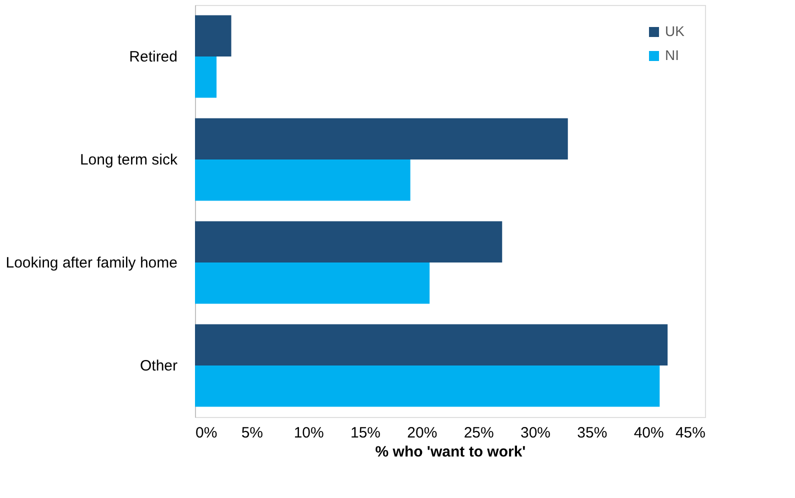 The width and height of the screenshot is (795, 498). Describe the element at coordinates (675, 31) in the screenshot. I see `legend-label: UK` at that location.